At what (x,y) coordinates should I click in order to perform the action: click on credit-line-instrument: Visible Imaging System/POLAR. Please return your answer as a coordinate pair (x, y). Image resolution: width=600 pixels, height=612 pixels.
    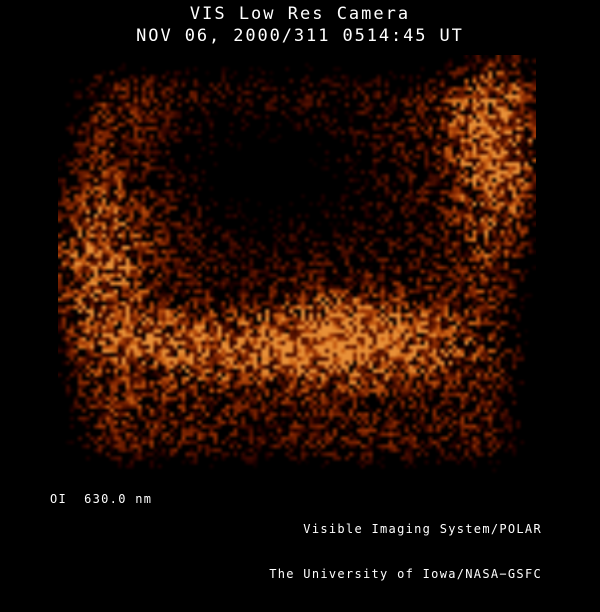
    Looking at the image, I should click on (422, 529).